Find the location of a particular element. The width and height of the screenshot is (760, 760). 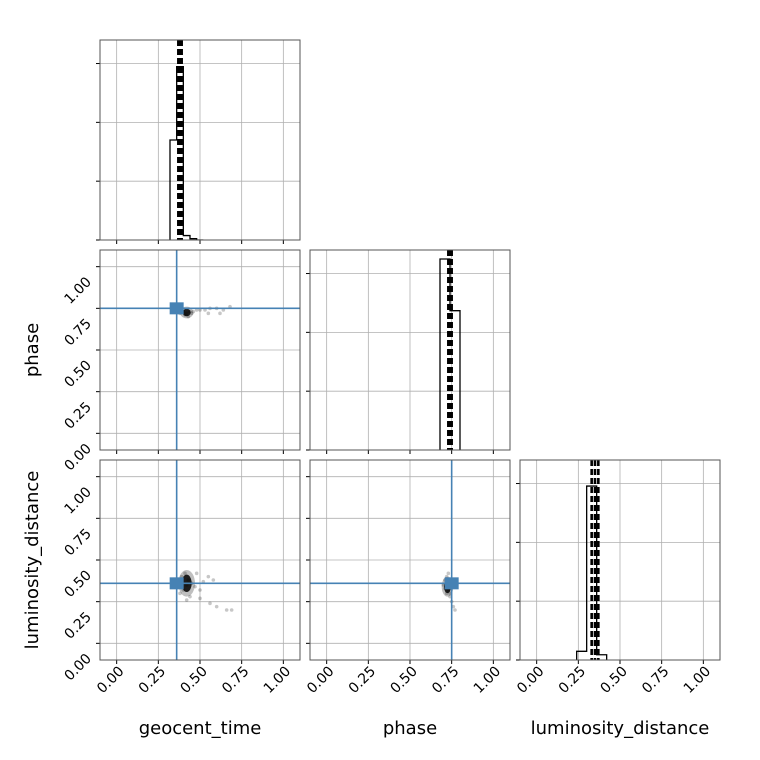

x-axis-label-phase: phase is located at coordinates (410, 728).